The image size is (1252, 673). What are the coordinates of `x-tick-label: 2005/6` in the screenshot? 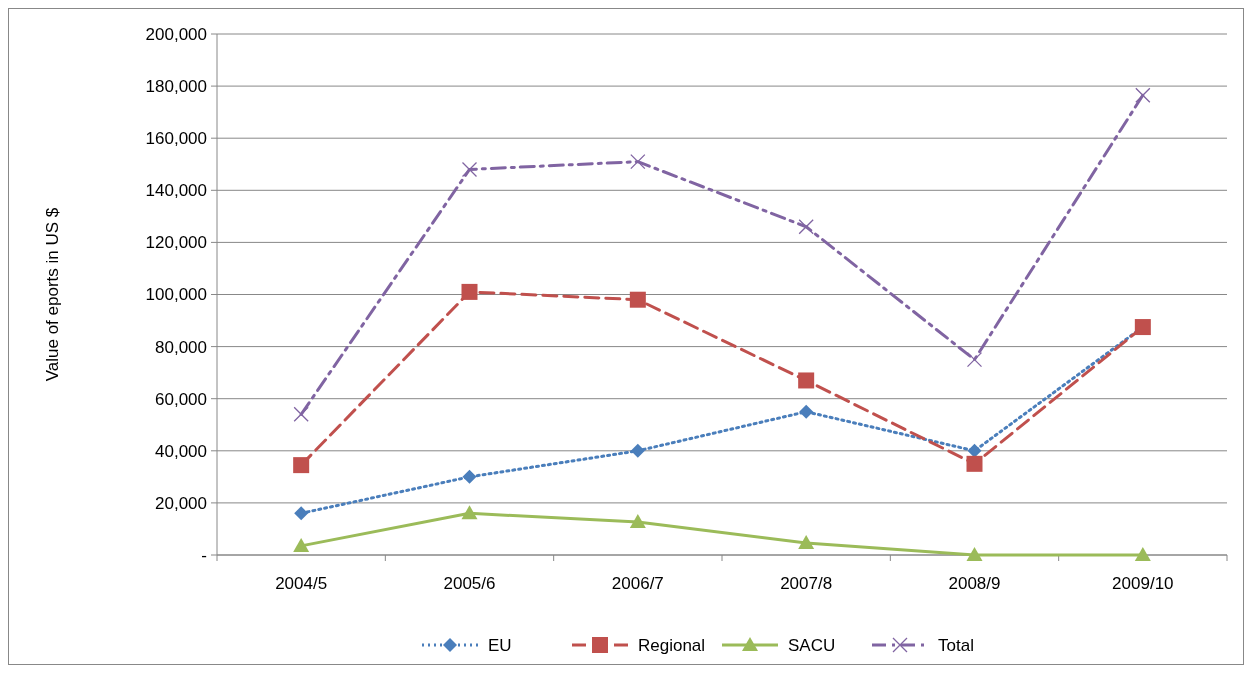 It's located at (469, 583).